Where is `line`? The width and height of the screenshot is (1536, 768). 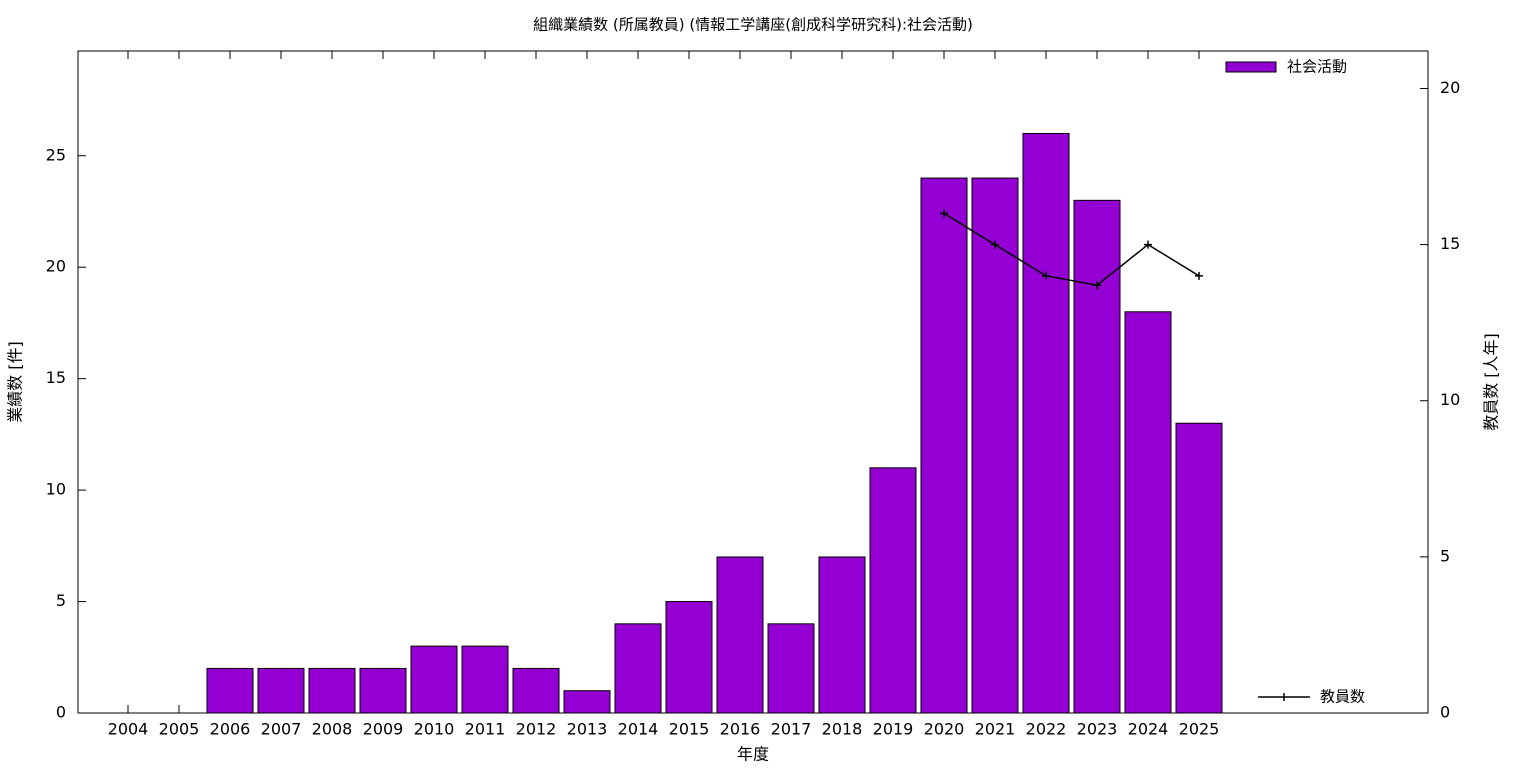
line is located at coordinates (1071, 249).